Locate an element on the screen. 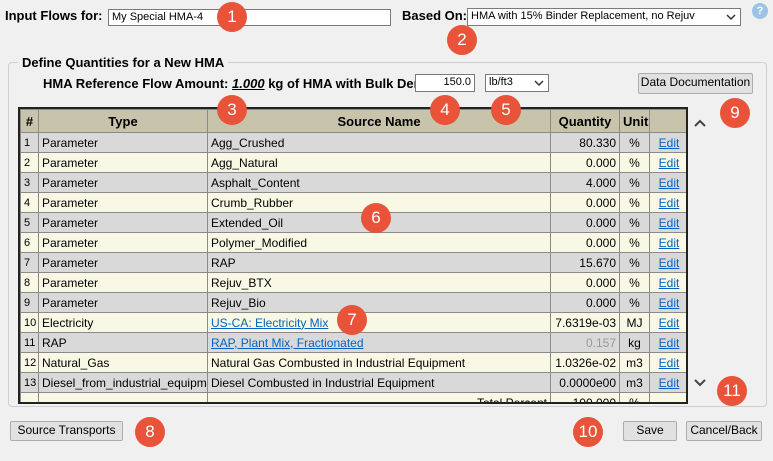 Image resolution: width=773 pixels, height=461 pixels. source-name: Agg_Natural is located at coordinates (244, 162).